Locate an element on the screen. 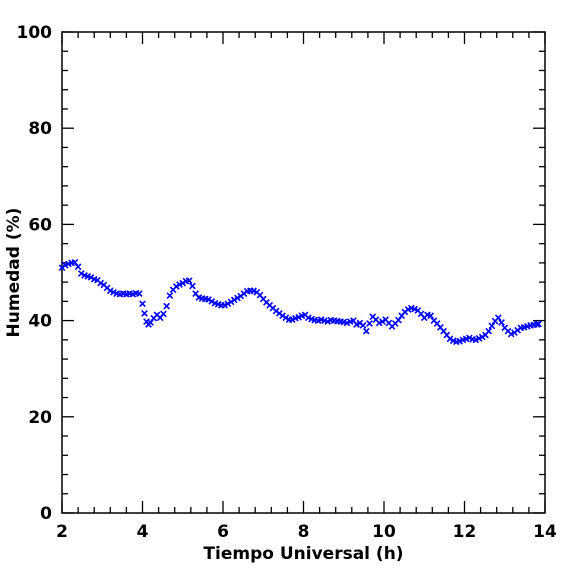  y-tick-label: 0 is located at coordinates (46, 514).